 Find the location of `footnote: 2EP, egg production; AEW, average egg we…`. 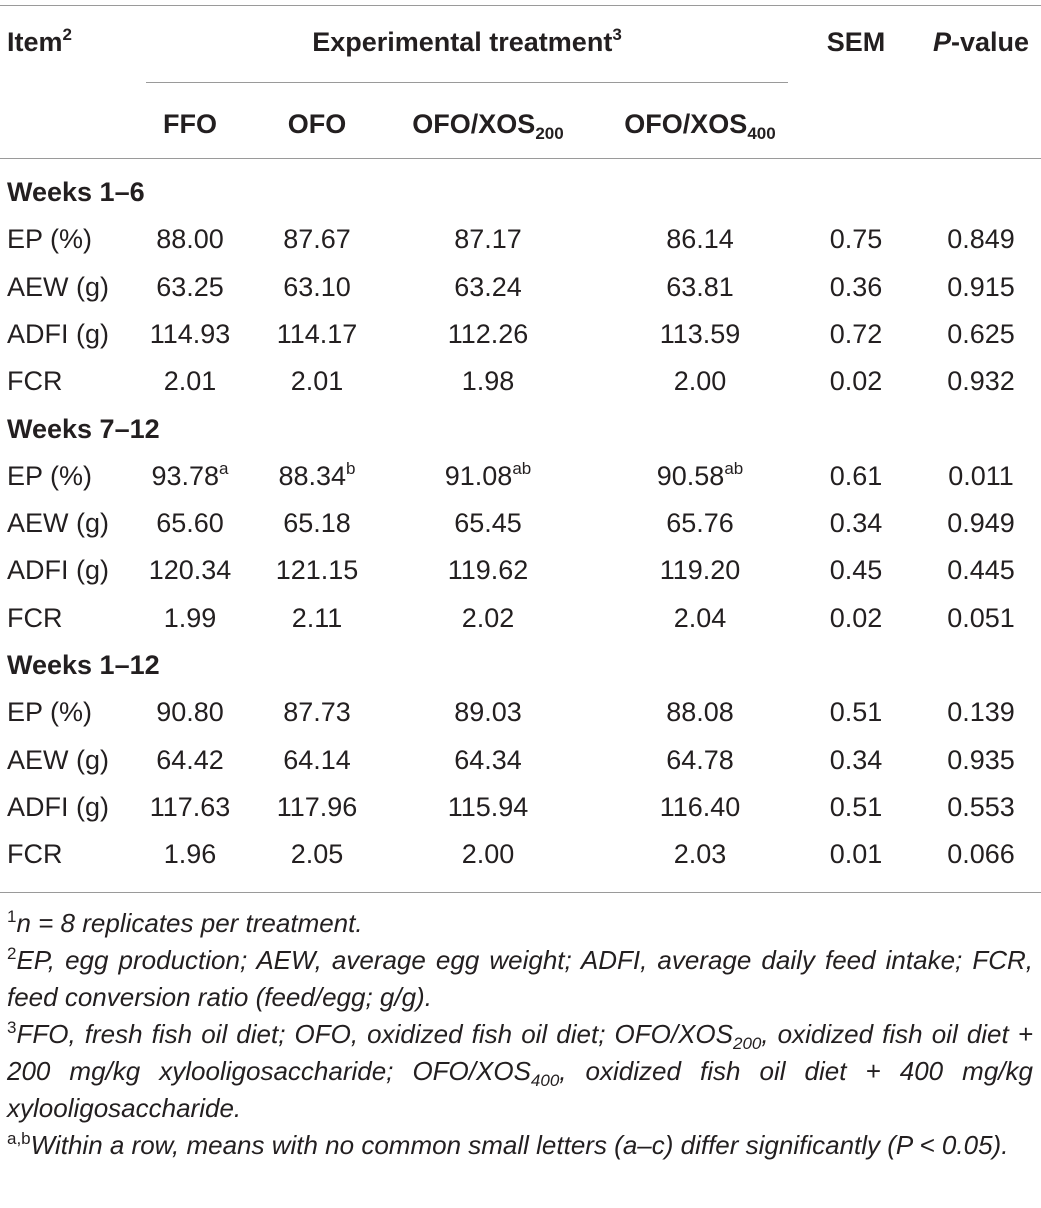

footnote: 2EP, egg production; AEW, average egg we… is located at coordinates (520, 979).